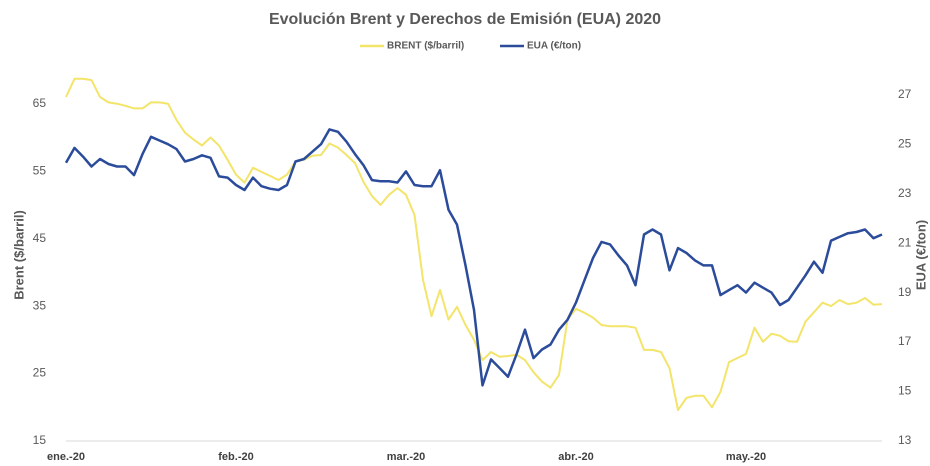 The image size is (930, 466). What do you see at coordinates (40, 305) in the screenshot?
I see `y-tick-label: 35` at bounding box center [40, 305].